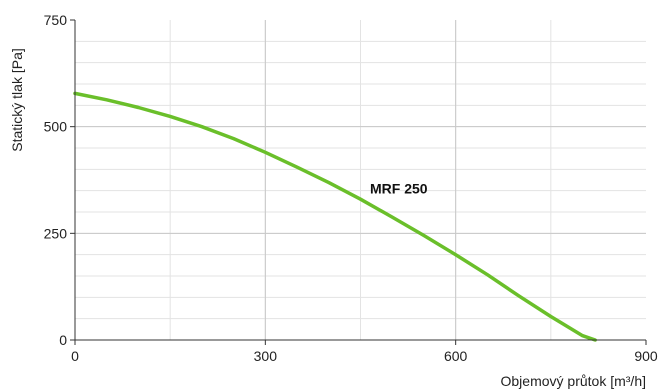 Image resolution: width=661 pixels, height=392 pixels. What do you see at coordinates (63, 340) in the screenshot?
I see `y-tick-label: 0` at bounding box center [63, 340].